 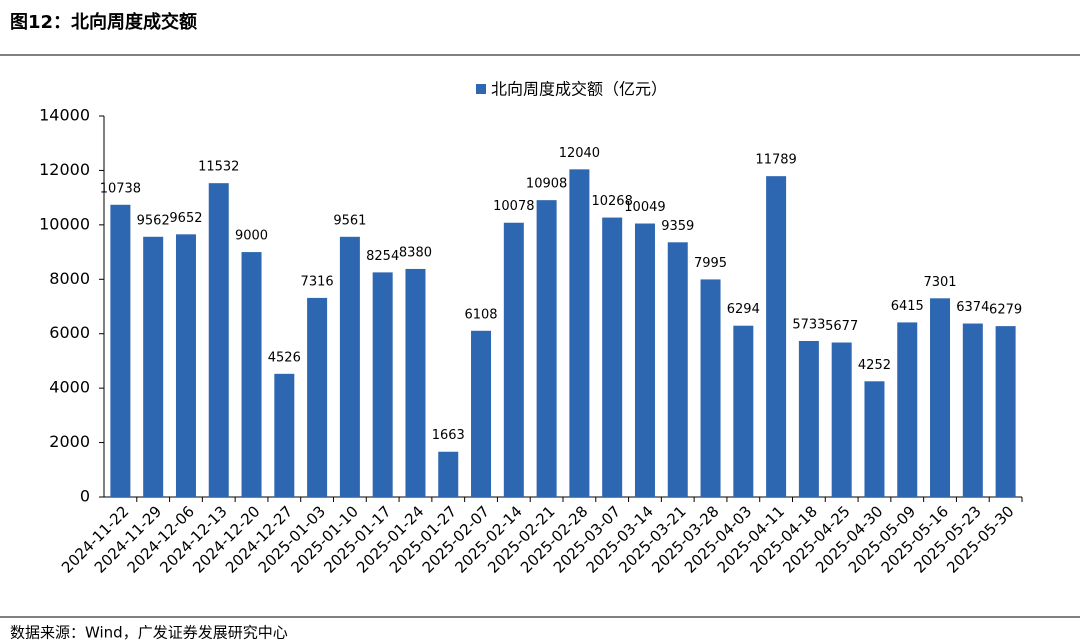 What do you see at coordinates (743, 309) in the screenshot?
I see `data-label: 6294` at bounding box center [743, 309].